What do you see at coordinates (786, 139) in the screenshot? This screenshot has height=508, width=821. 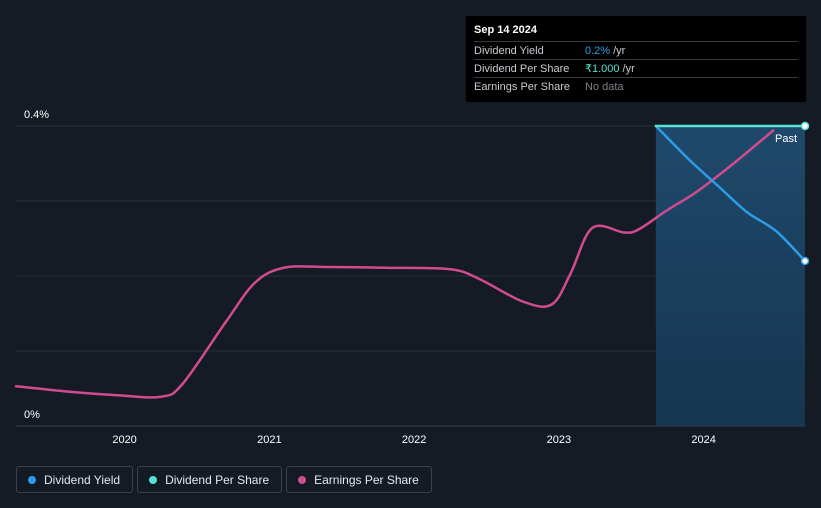 I see `past-label: Past` at bounding box center [786, 139].